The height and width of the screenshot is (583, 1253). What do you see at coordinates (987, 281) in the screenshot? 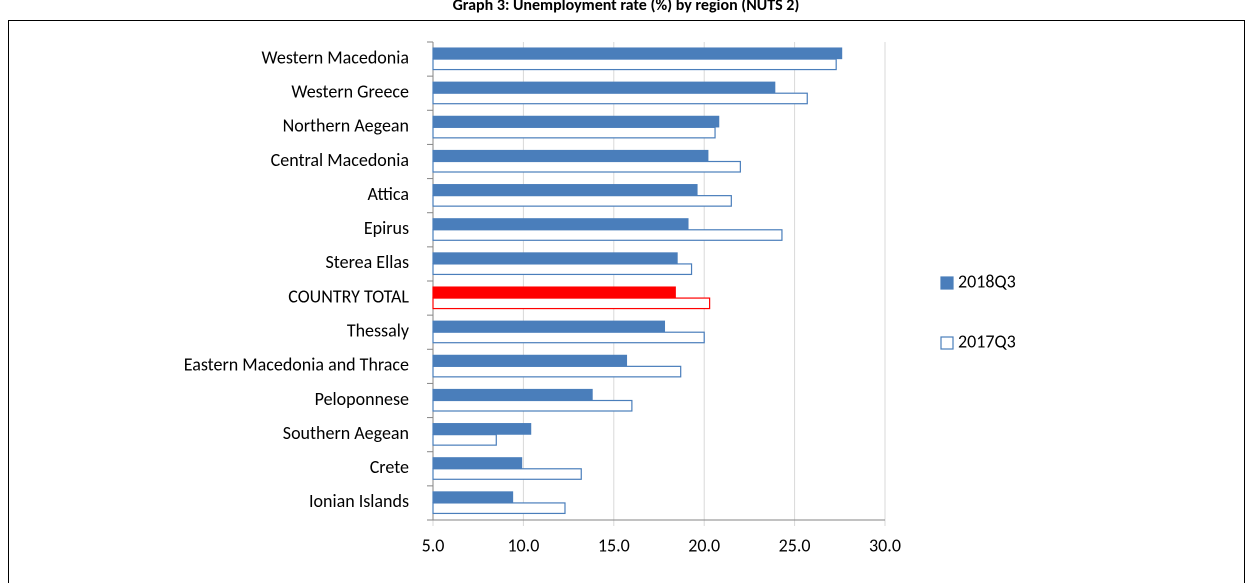
I see `legend-label: 2018Q3` at bounding box center [987, 281].